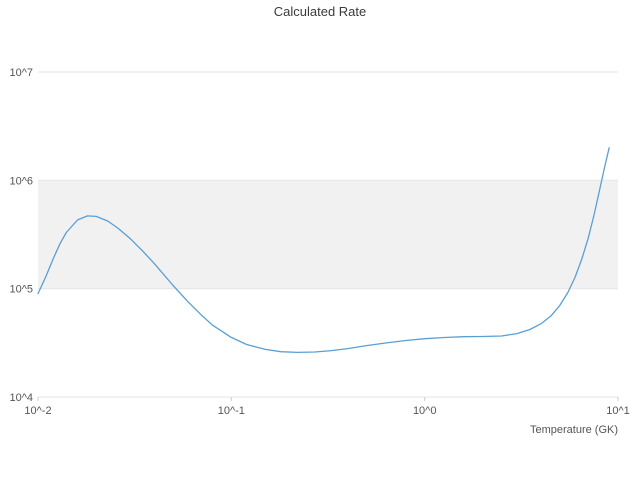 The image size is (640, 480). Describe the element at coordinates (21, 73) in the screenshot. I see `y-tick-label: 10^7` at that location.